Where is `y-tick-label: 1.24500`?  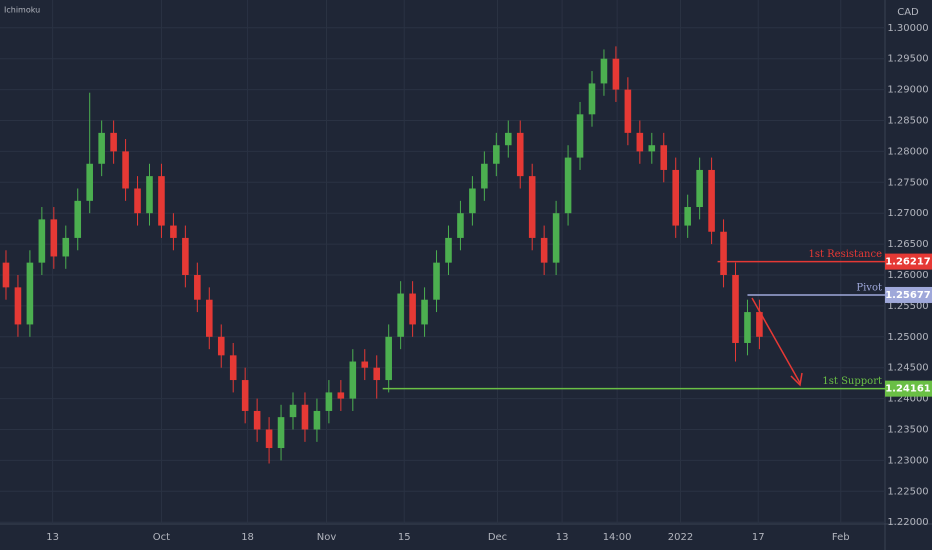 y-tick-label: 1.24500 is located at coordinates (907, 368).